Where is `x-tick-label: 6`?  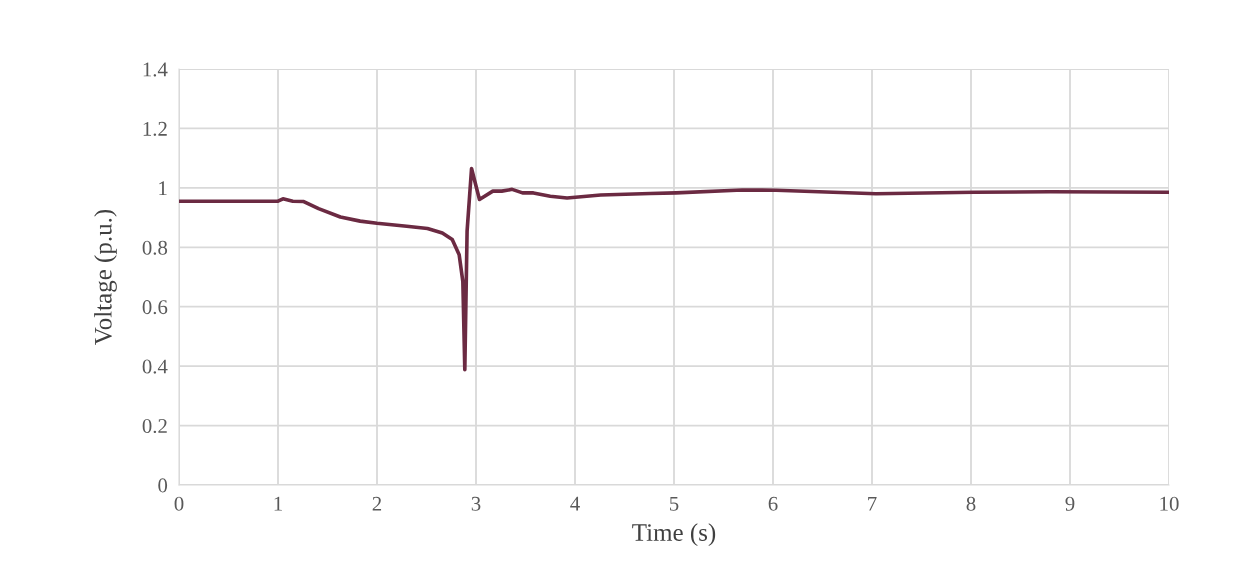
x-tick-label: 6 is located at coordinates (773, 503).